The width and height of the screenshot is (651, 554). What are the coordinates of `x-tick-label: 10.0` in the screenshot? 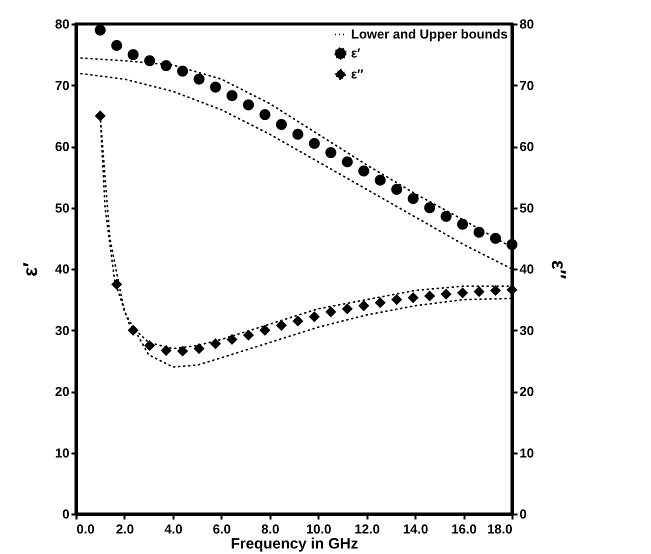 It's located at (319, 529).